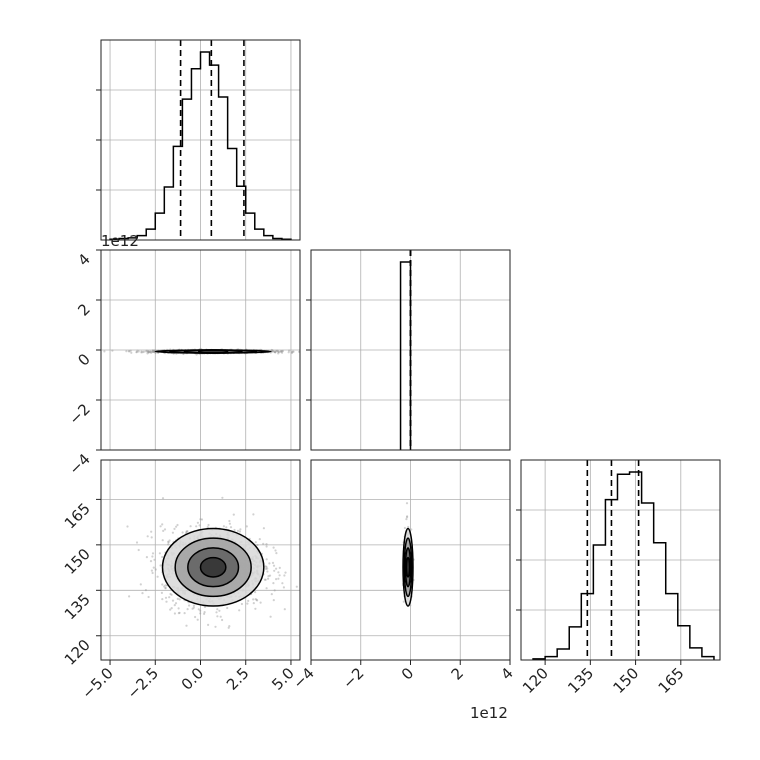  I want to click on y-tick-label: 0, so click(83, 359).